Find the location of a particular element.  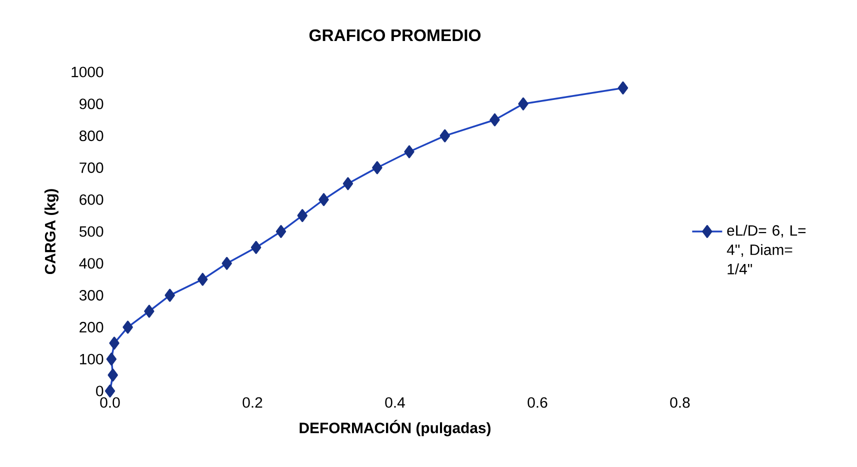

x-tick-label: 0.0 is located at coordinates (110, 402).